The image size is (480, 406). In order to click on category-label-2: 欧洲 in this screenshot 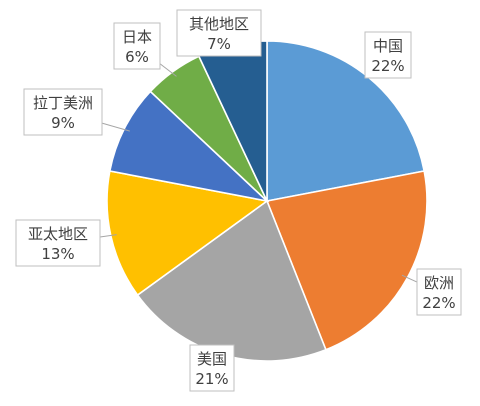, I will do `click(439, 283)`.